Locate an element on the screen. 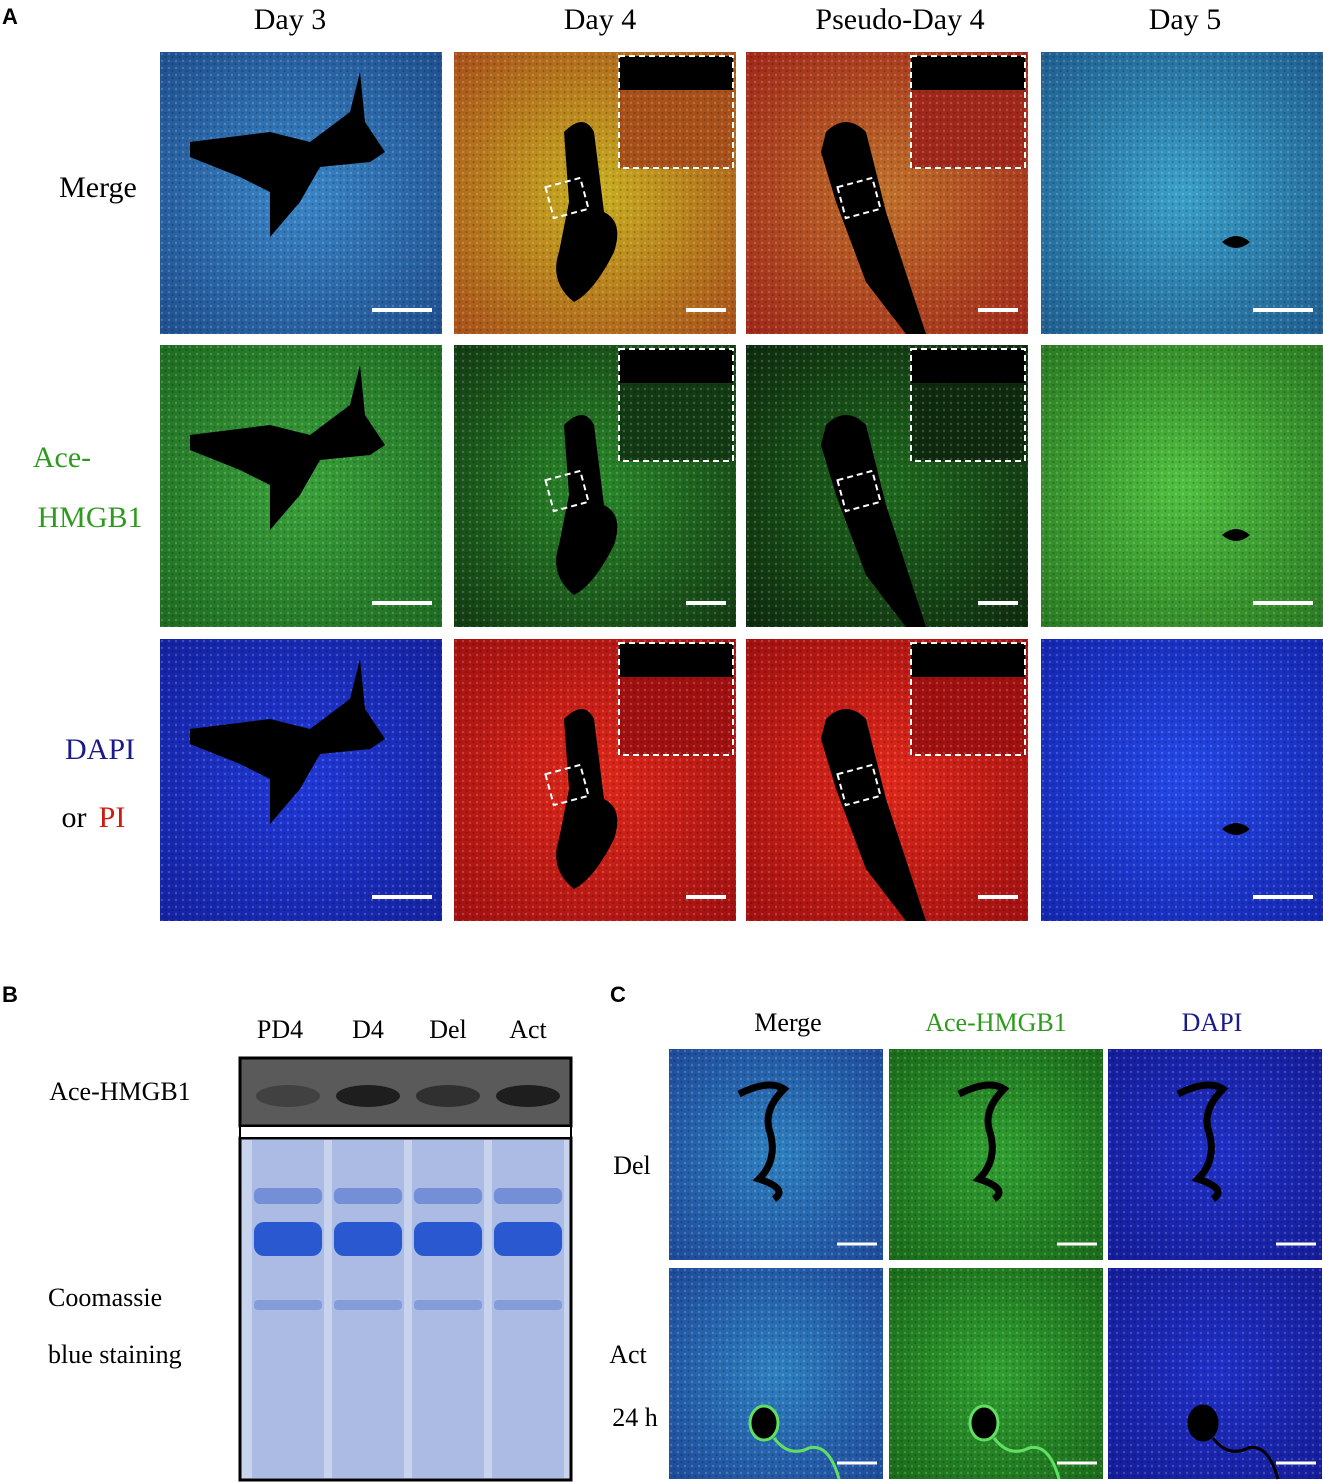 The image size is (1323, 1482). panel-label: C is located at coordinates (618, 994).